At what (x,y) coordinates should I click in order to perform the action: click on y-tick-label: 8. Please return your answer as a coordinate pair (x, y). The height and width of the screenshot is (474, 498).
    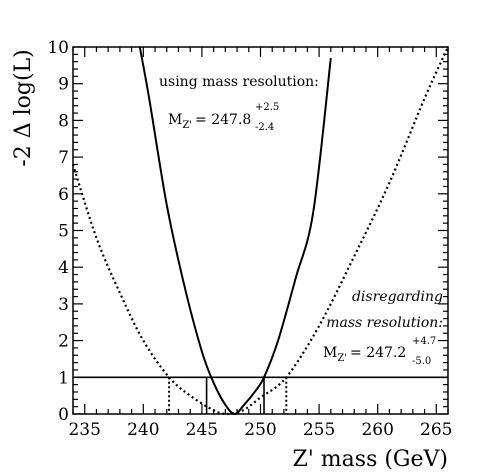
    Looking at the image, I should click on (63, 121).